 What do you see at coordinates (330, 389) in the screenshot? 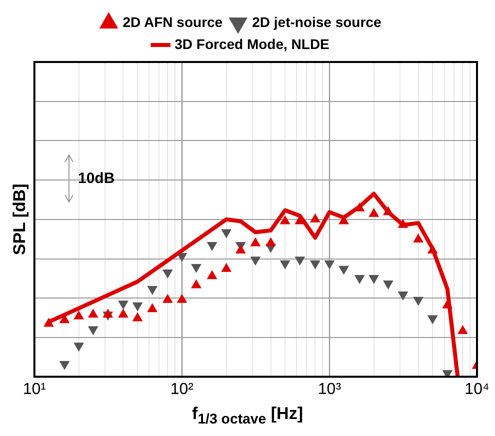
I see `x-tick-label: 10³` at bounding box center [330, 389].